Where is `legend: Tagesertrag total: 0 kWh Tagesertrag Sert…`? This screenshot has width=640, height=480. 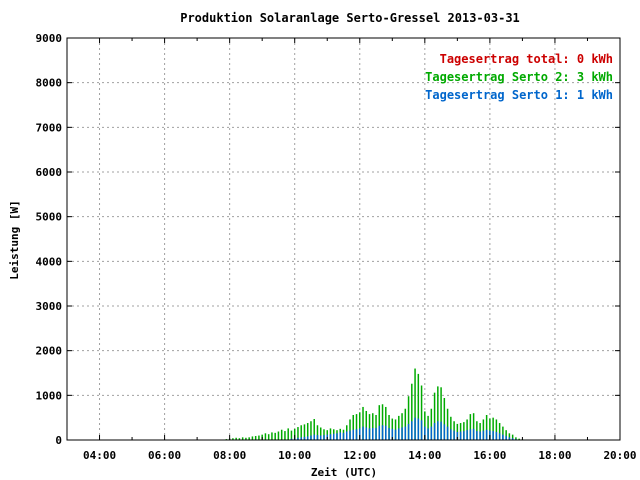
legend: Tagesertrag total: 0 kWh Tagesertrag Sert… is located at coordinates (519, 77).